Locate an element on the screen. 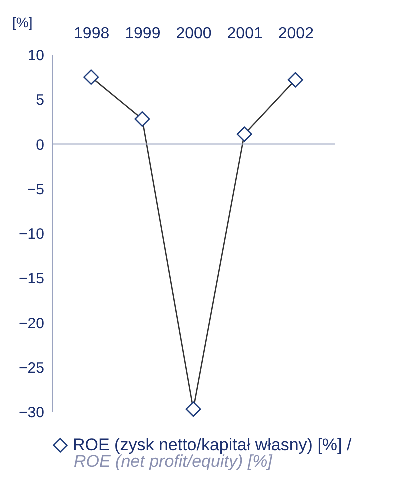 This screenshot has width=409, height=483. y-tick-label: −10 is located at coordinates (31, 234).